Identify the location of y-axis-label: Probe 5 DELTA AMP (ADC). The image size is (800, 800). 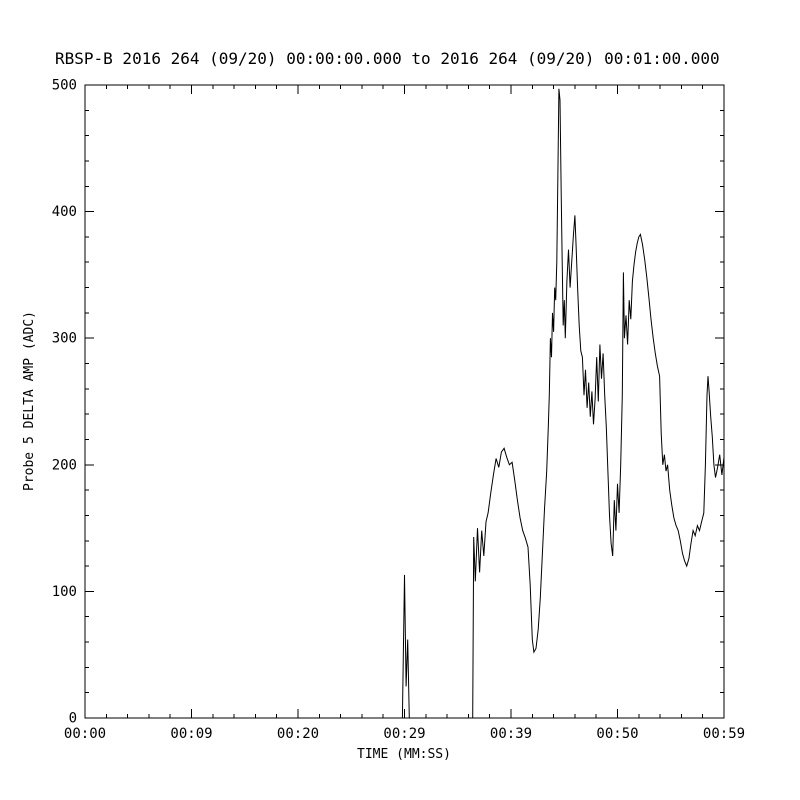
(29, 401).